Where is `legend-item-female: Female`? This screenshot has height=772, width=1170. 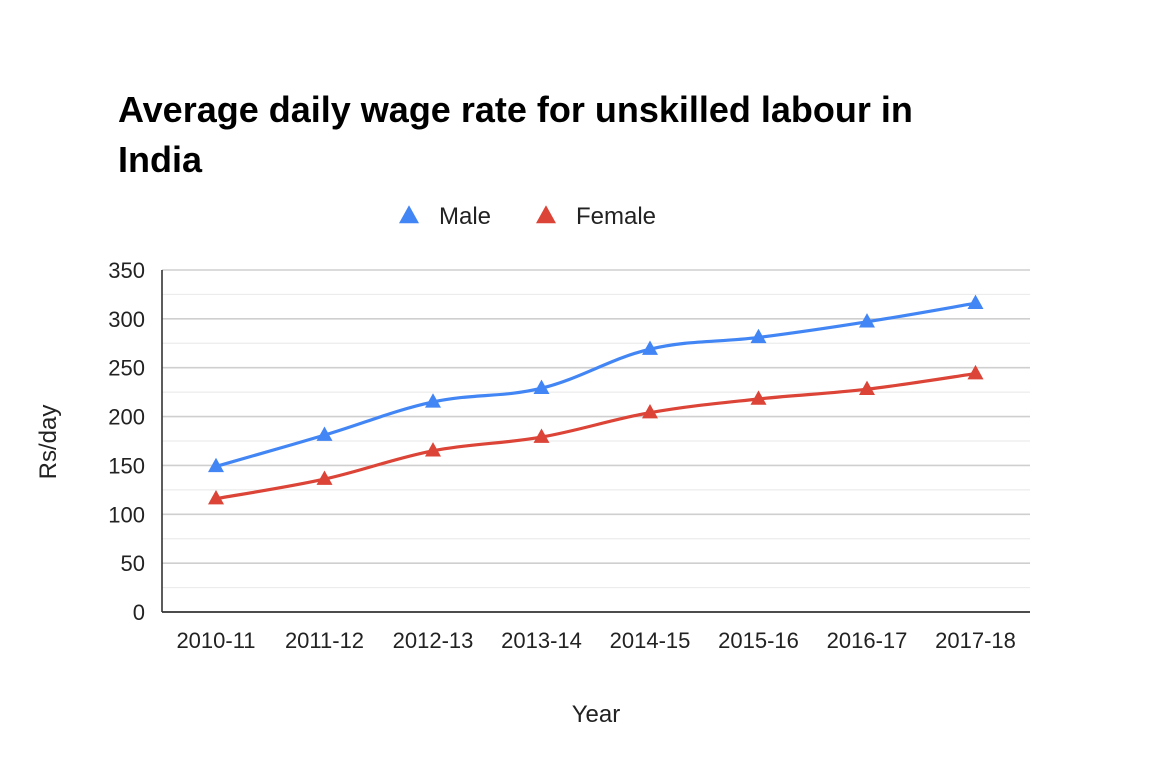 legend-item-female: Female is located at coordinates (596, 216).